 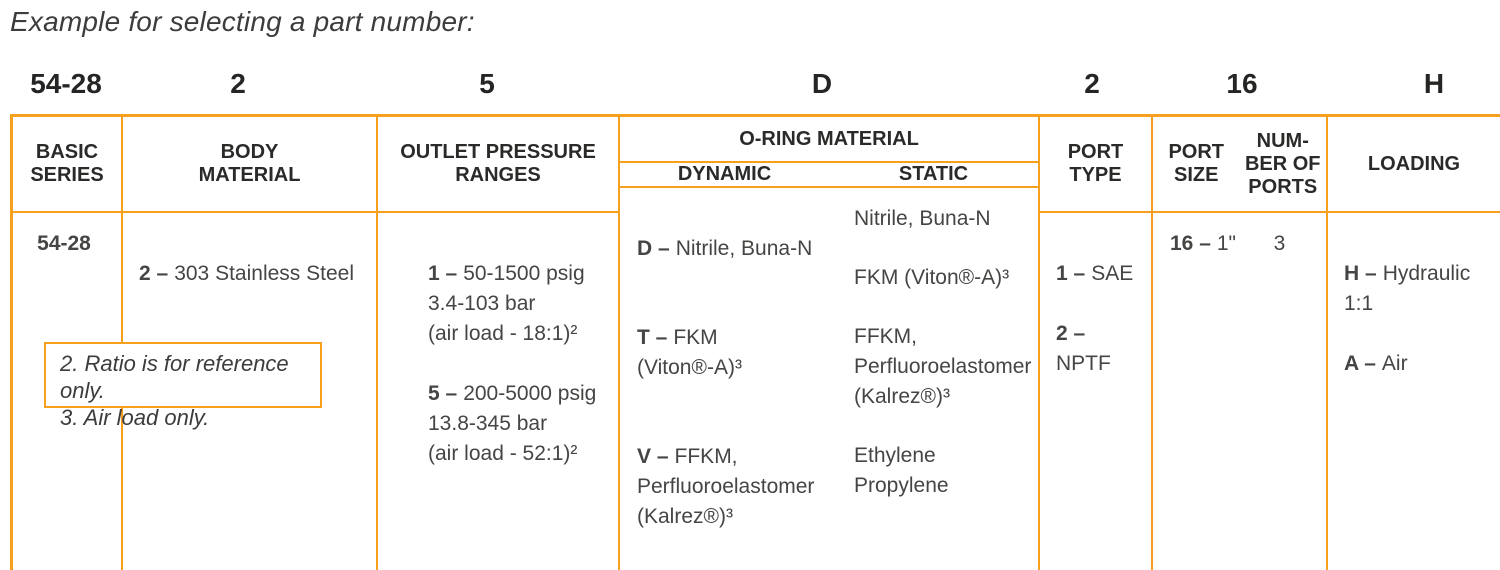 I want to click on cell-basic-series: 54-28, so click(x=67, y=391).